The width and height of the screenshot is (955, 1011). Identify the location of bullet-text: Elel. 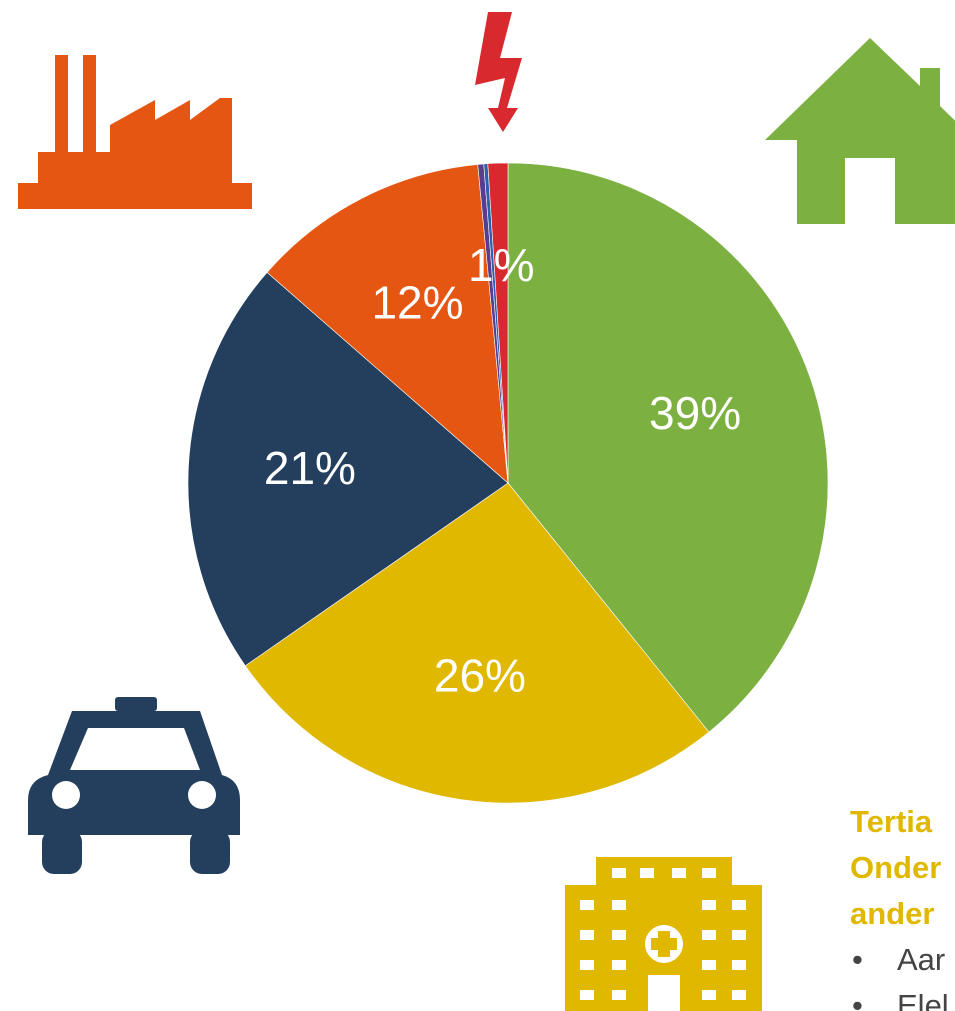
(923, 999).